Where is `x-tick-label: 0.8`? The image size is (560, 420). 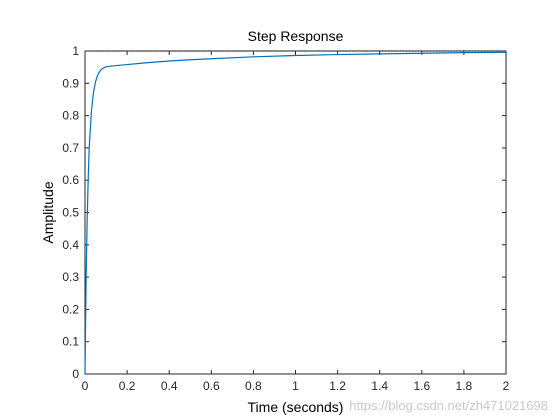 x-tick-label: 0.8 is located at coordinates (253, 386).